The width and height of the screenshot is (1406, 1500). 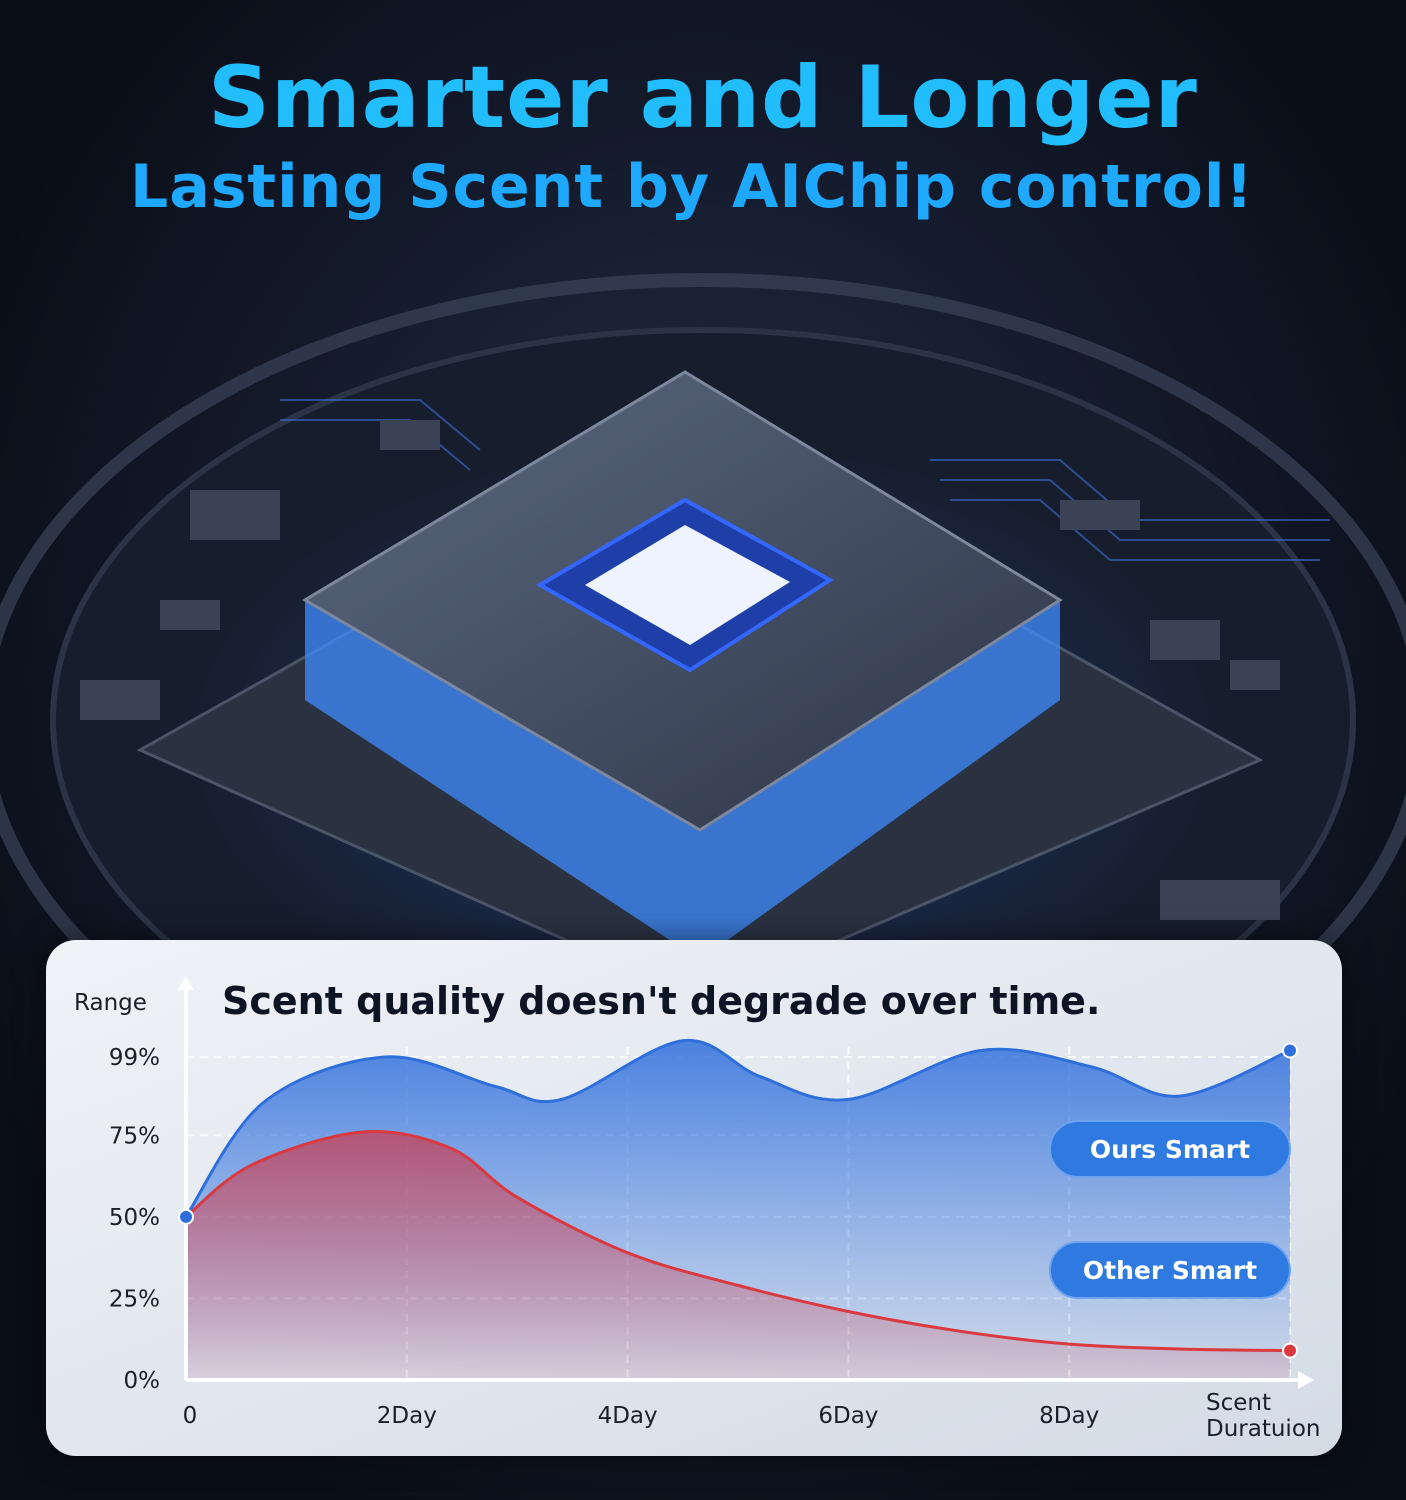 I want to click on chip-side-glow, so click(x=682, y=780).